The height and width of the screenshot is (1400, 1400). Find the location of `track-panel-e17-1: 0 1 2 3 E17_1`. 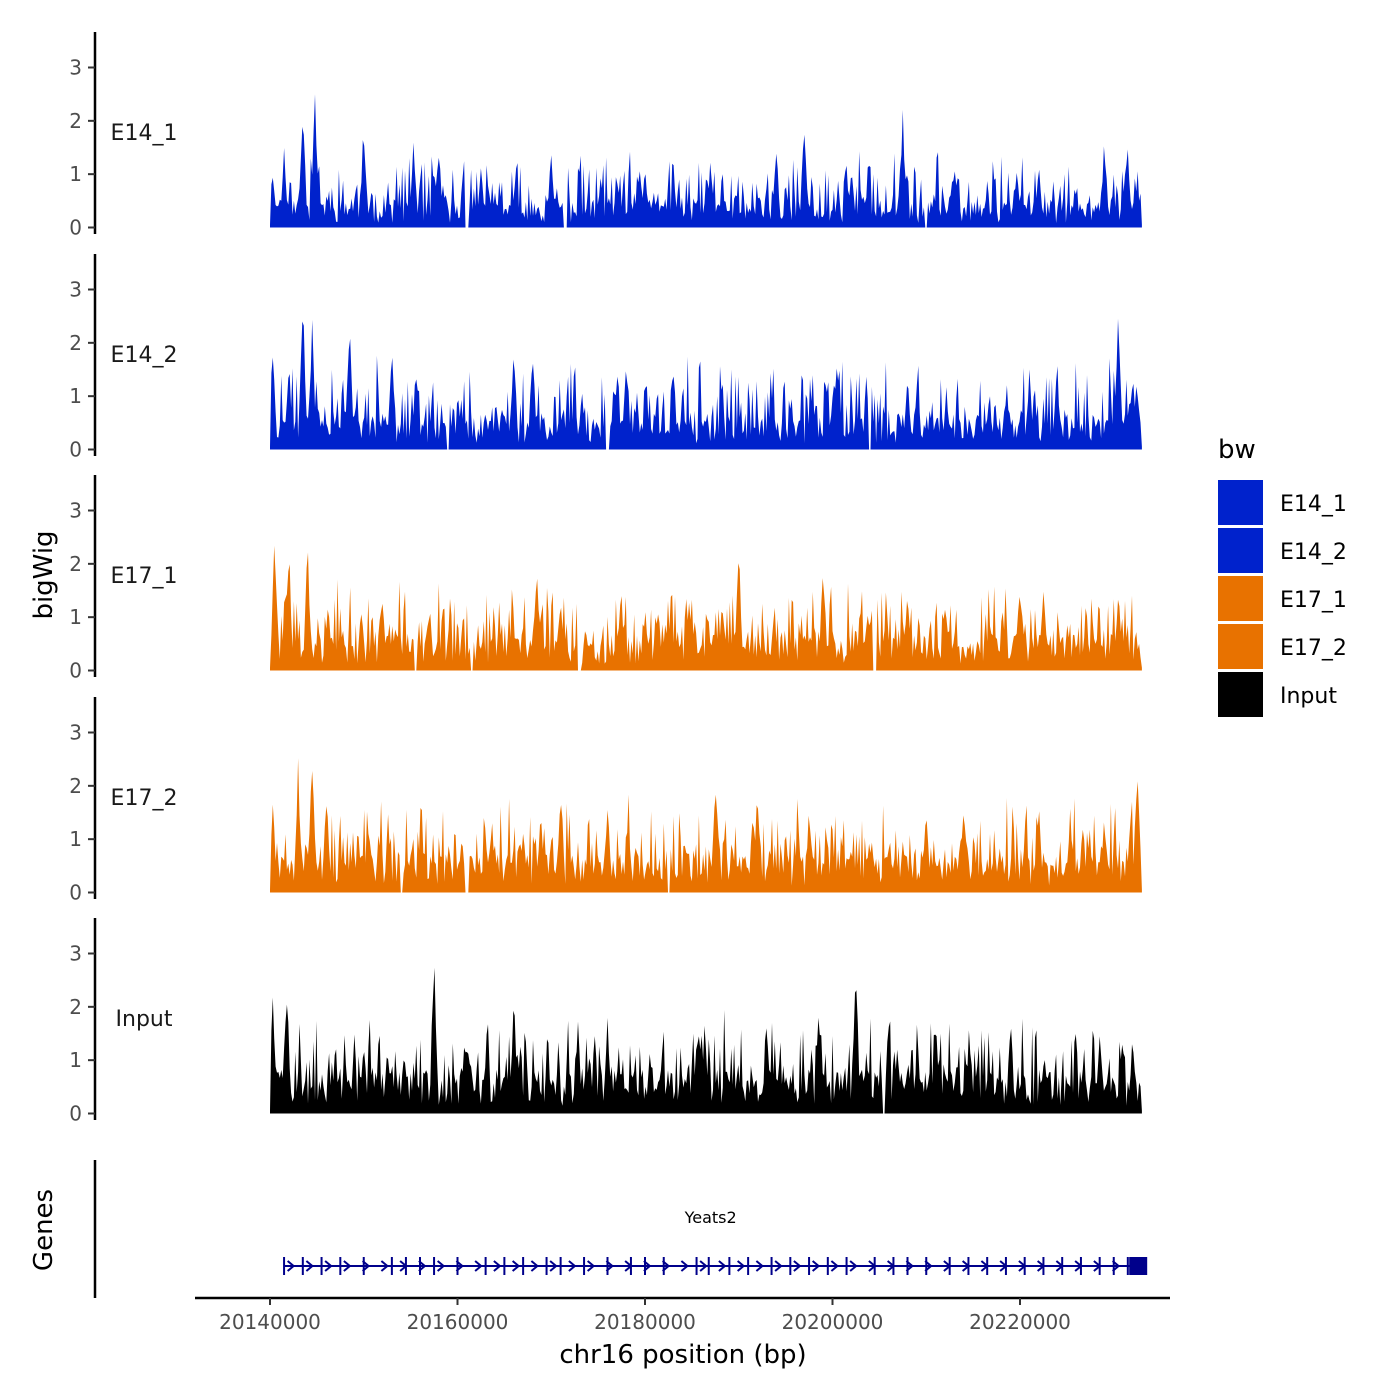

track-panel-e17-1: 0 1 2 3 E17_1 is located at coordinates (605, 579).